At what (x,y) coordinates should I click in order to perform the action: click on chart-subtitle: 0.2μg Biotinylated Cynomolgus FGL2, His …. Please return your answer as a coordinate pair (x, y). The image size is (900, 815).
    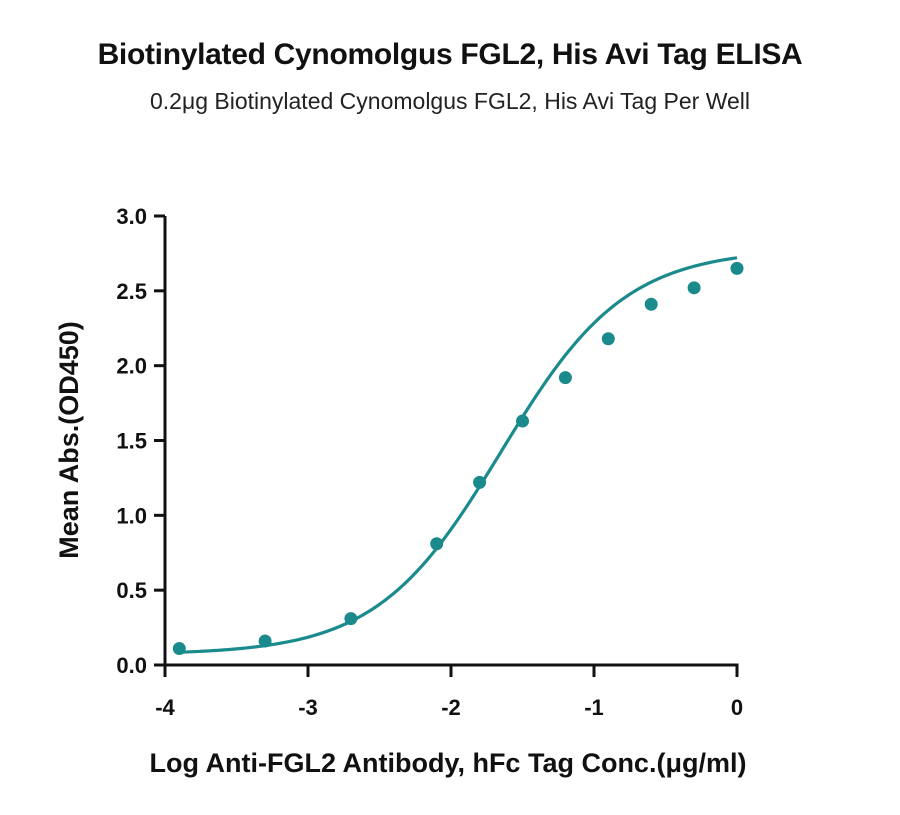
    Looking at the image, I should click on (450, 101).